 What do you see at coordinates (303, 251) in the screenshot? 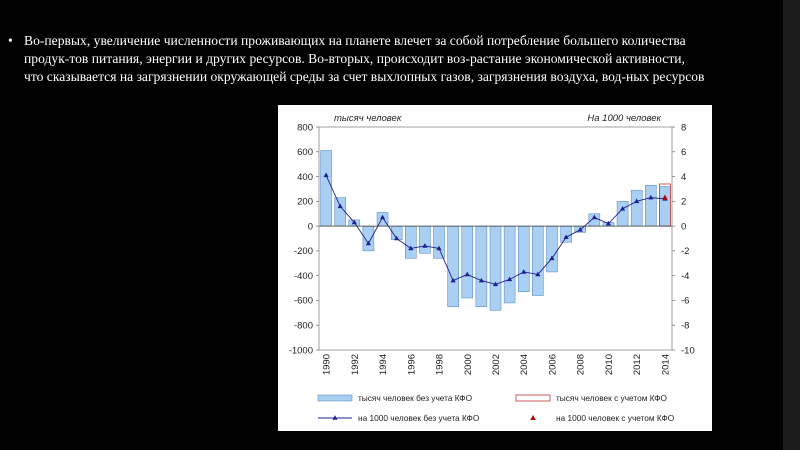
I see `left-tick-label: -200` at bounding box center [303, 251].